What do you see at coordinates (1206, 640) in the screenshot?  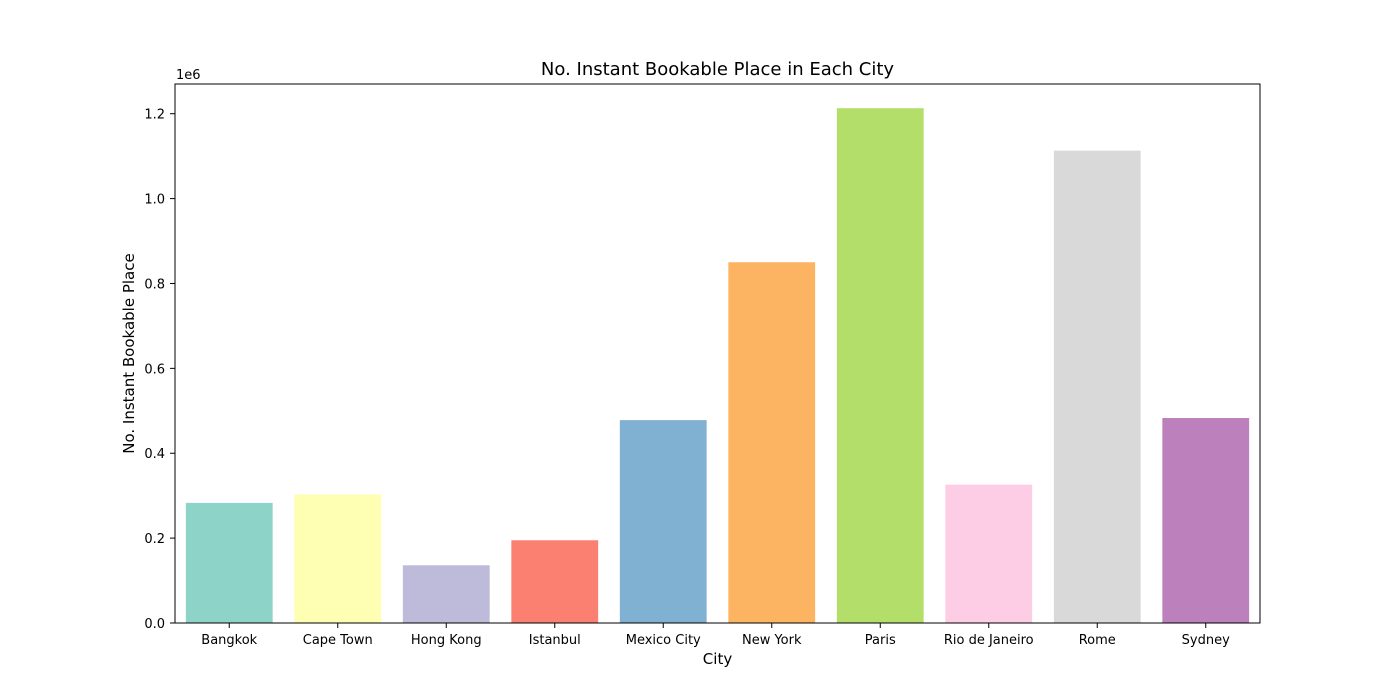 I see `x-tick-label: Sydney` at bounding box center [1206, 640].